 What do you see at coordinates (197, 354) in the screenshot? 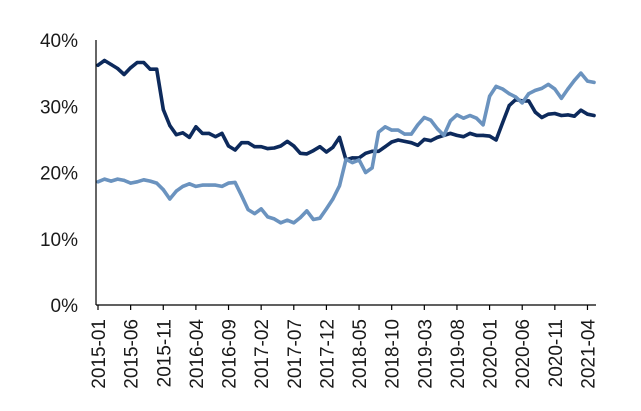
I see `x-tick-label: 2016-04` at bounding box center [197, 354].